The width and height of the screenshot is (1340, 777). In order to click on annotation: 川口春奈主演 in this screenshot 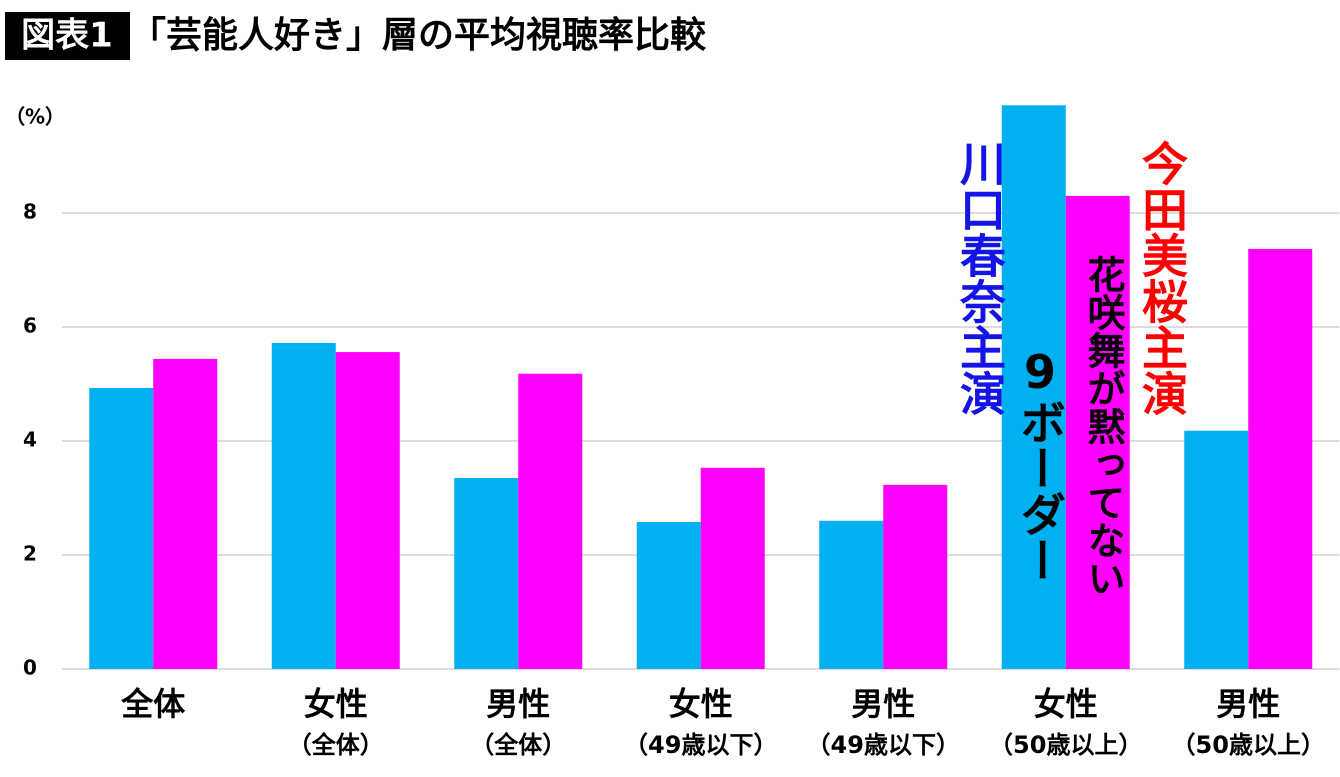, I will do `click(980, 278)`.